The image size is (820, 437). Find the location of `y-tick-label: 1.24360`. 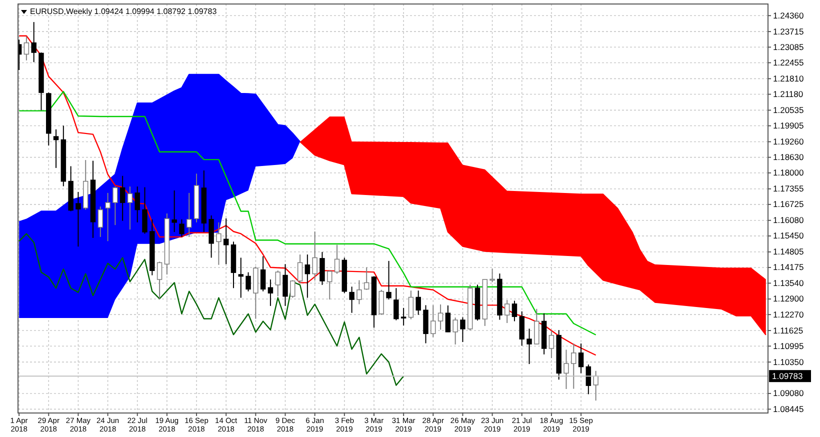

y-tick-label: 1.24360 is located at coordinates (788, 15).